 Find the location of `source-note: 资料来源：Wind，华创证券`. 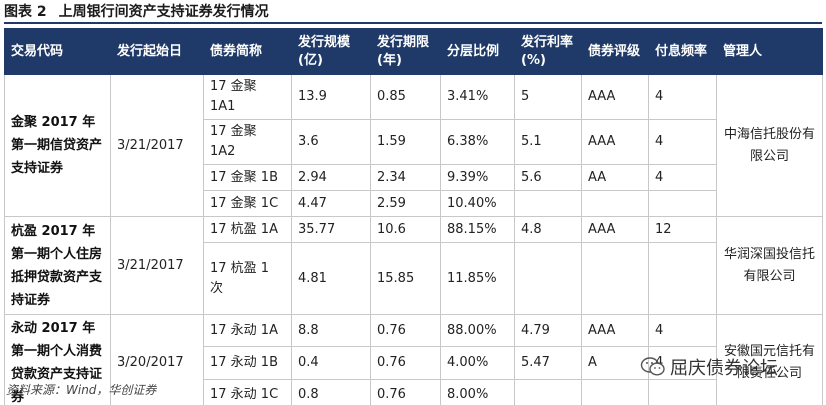

source-note: 资料来源：Wind，华创证券 is located at coordinates (81, 390).